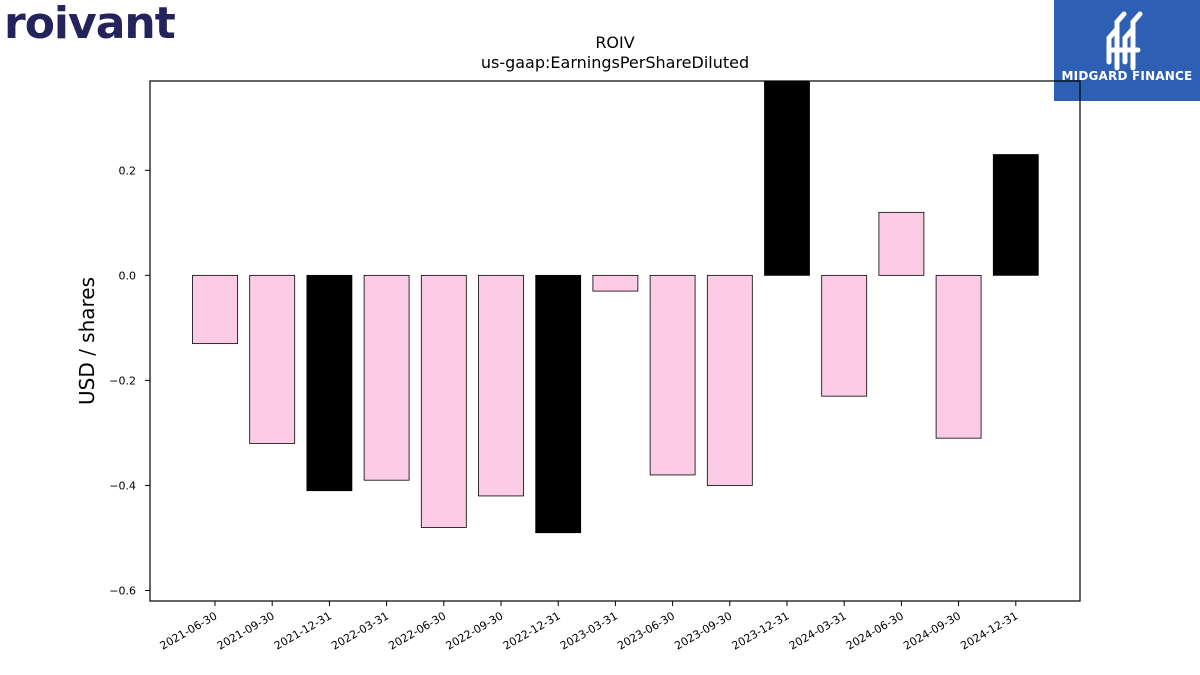  I want to click on midgard-finance-logo: MIDGARD FINANCE, so click(1127, 50).